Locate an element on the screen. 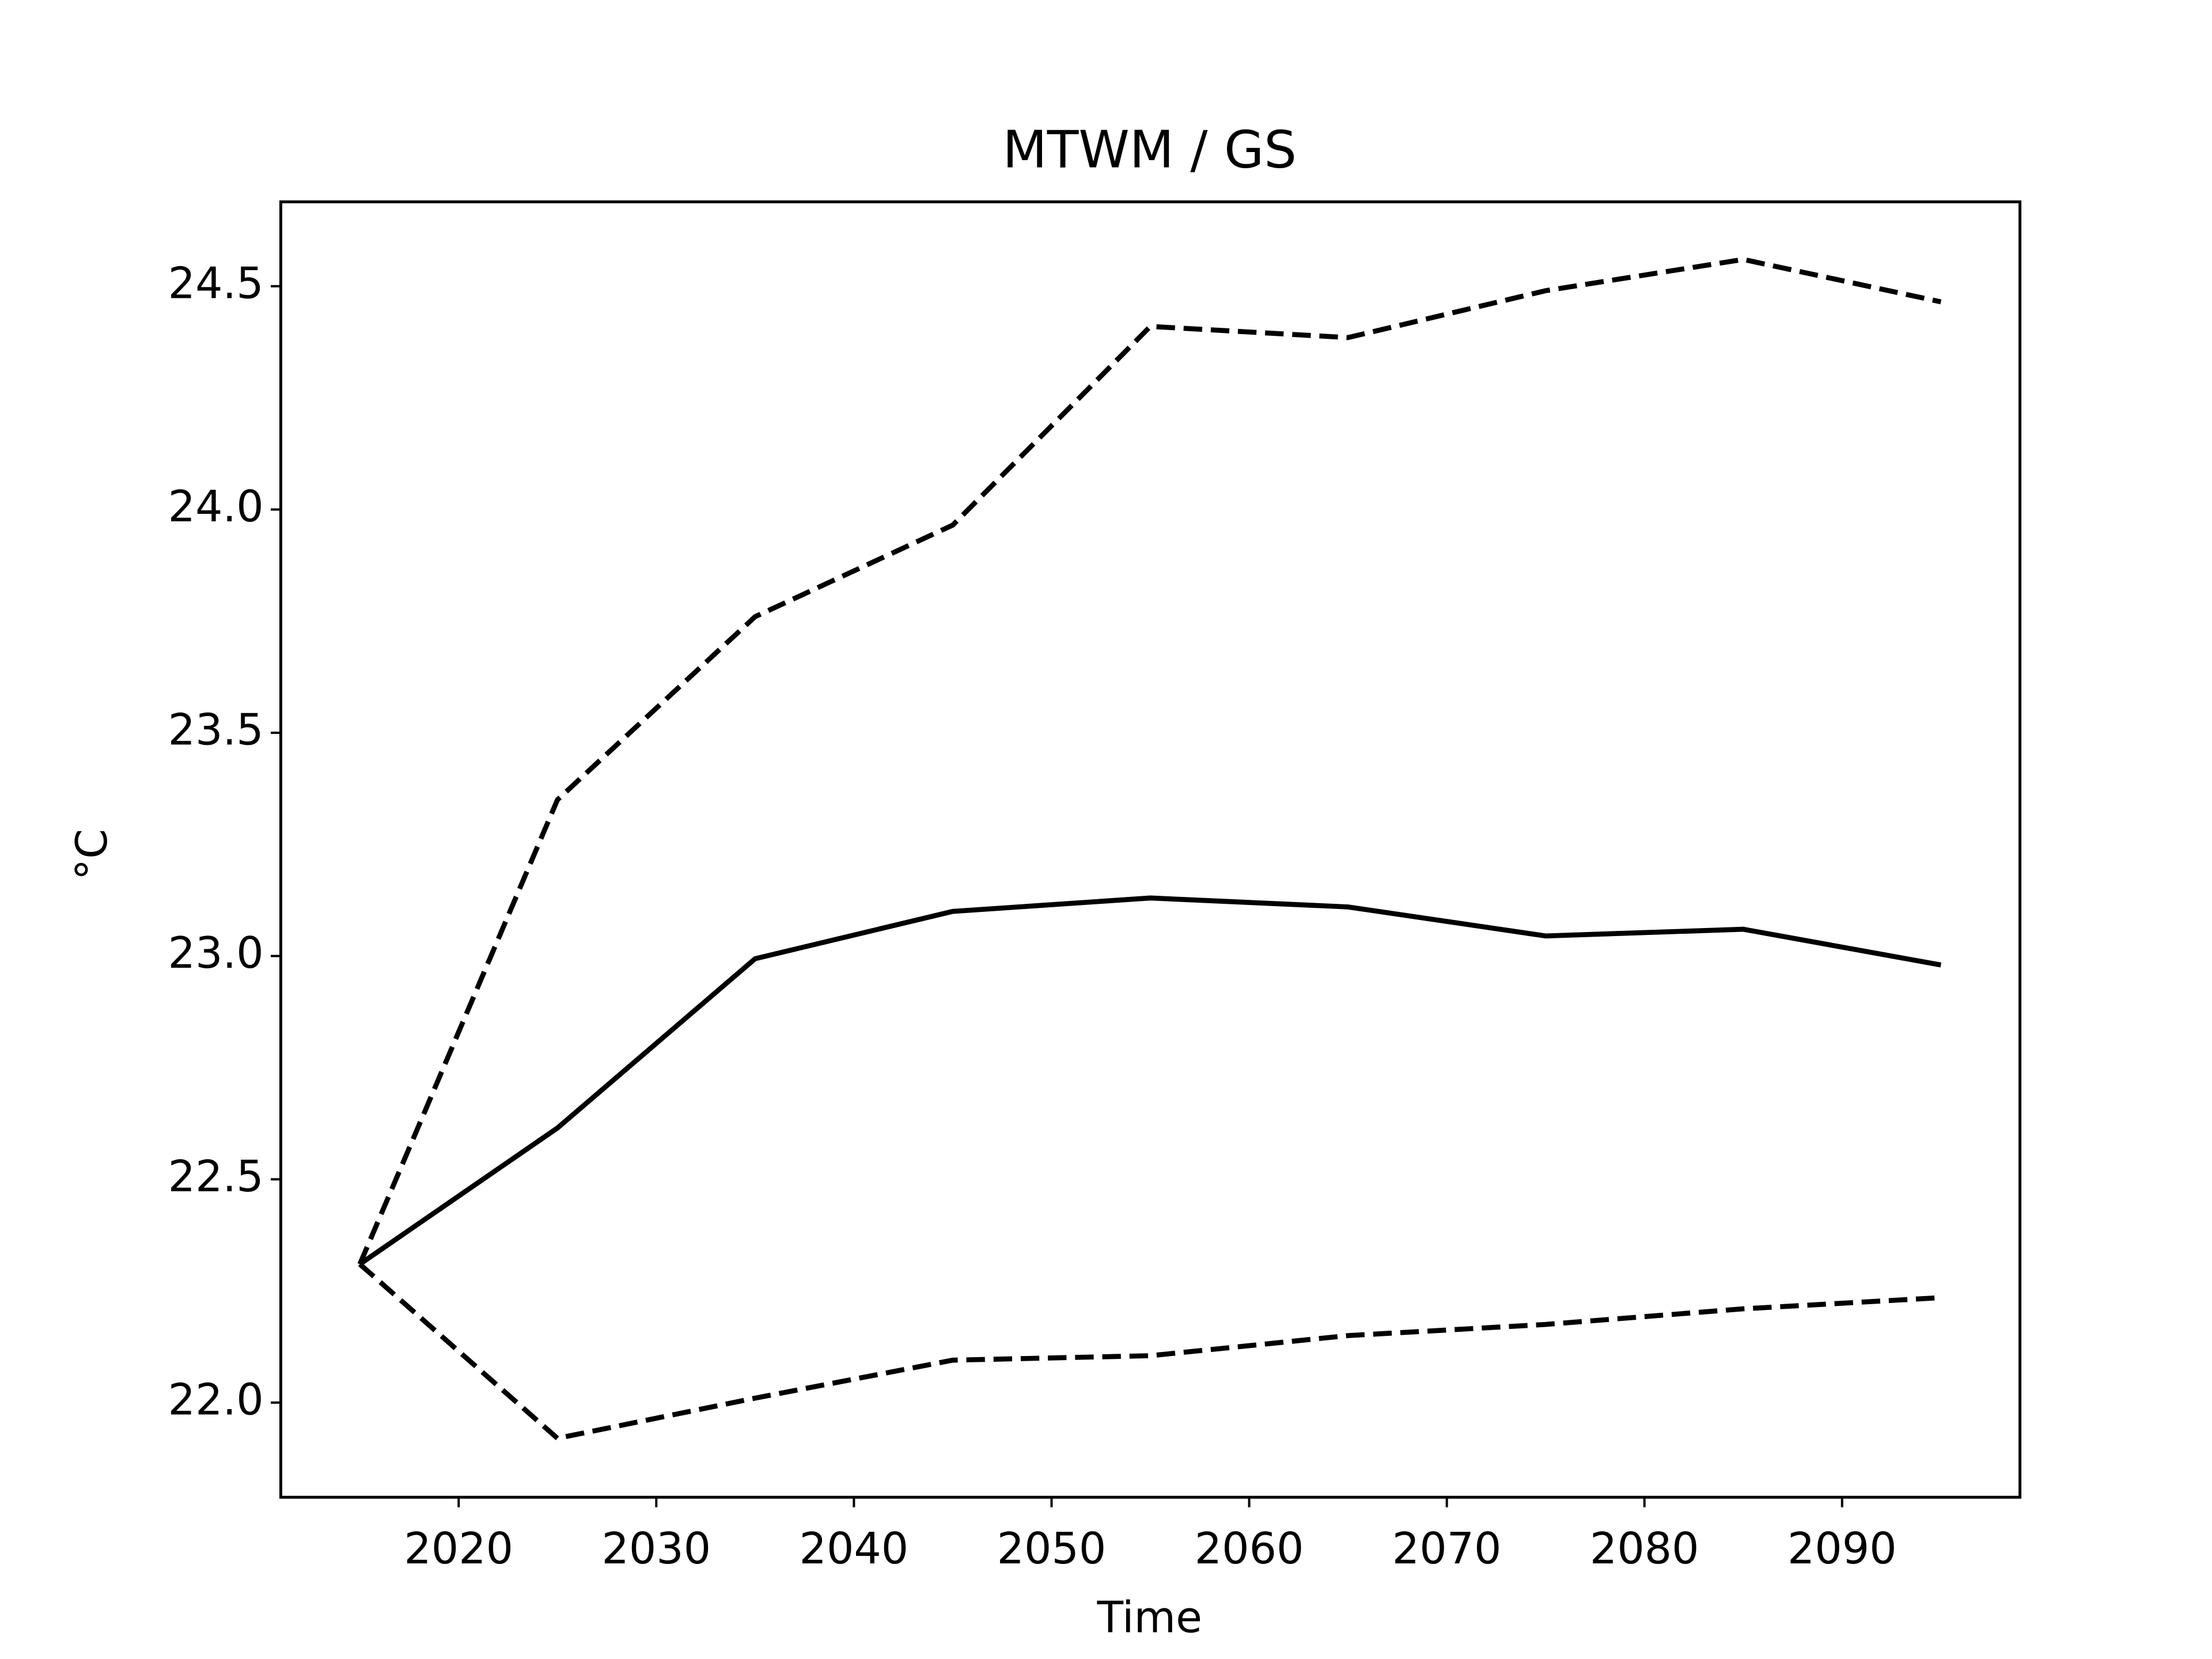 The width and height of the screenshot is (2212, 1659). y-tick-label: 24.5 is located at coordinates (216, 283).